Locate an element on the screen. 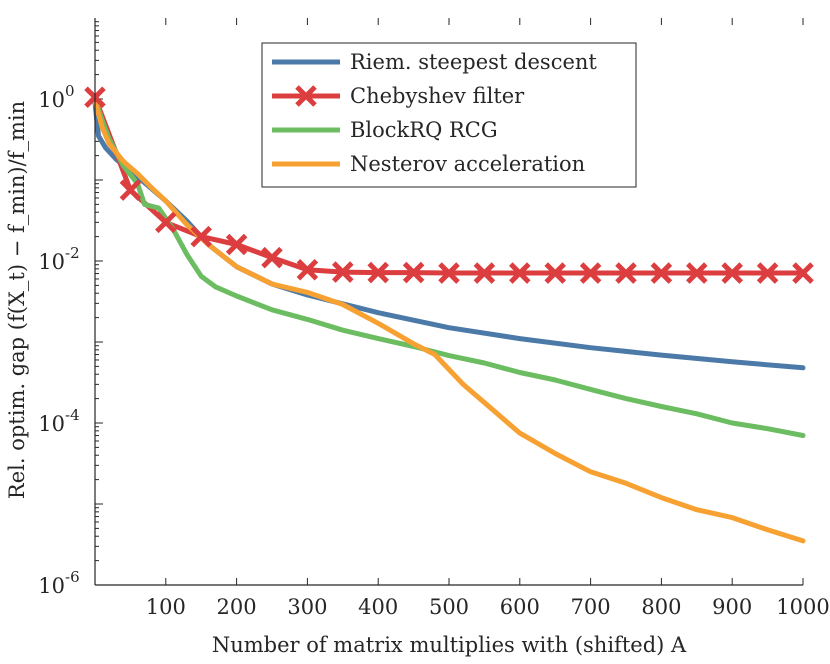 This screenshot has width=830, height=664. legend-label: Nesterov acceleration is located at coordinates (467, 164).